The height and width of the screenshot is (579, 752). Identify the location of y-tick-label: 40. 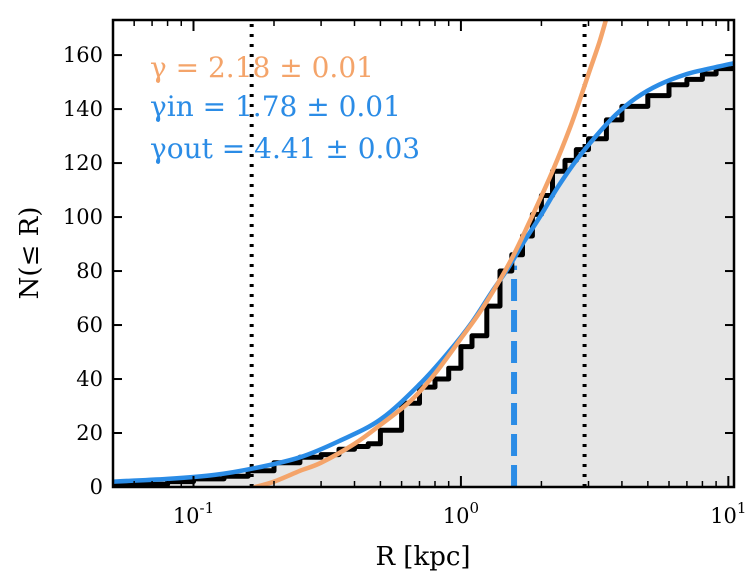
(89, 379).